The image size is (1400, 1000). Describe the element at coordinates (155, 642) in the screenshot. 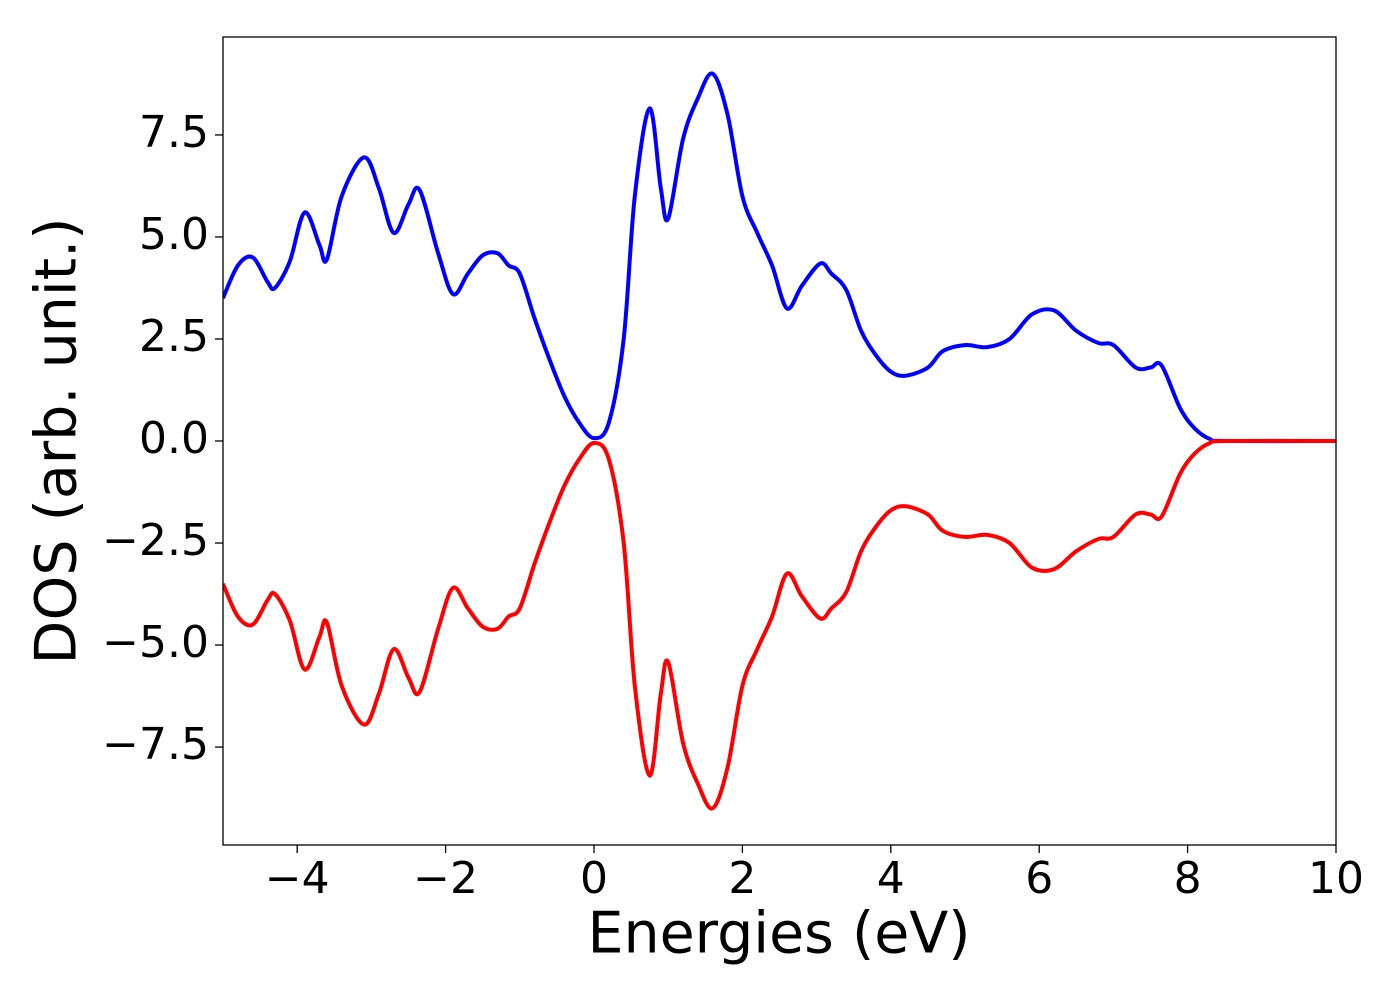

I see `y-tick-label: −5.0` at that location.